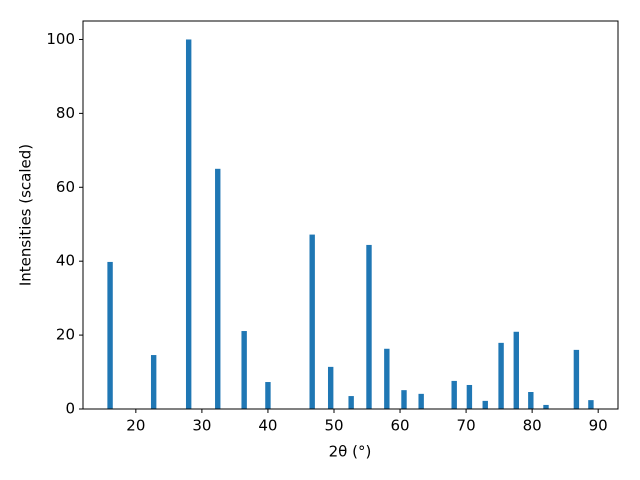 The width and height of the screenshot is (640, 480). I want to click on x-tick-label: 20, so click(135, 426).